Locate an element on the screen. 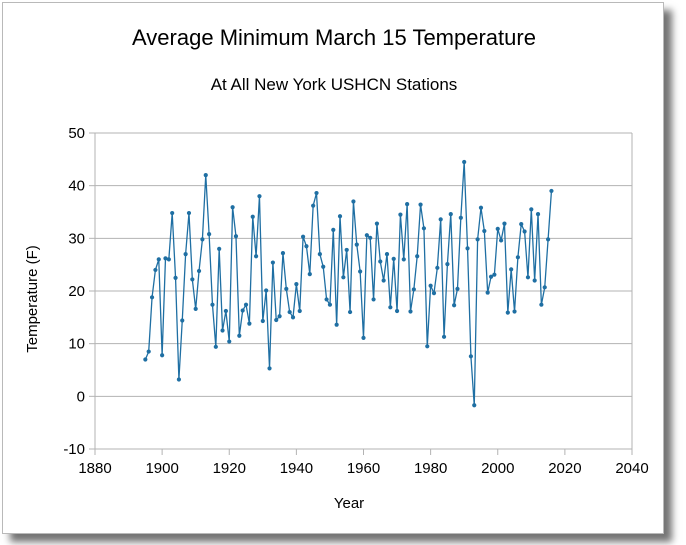 This screenshot has height=545, width=686. x-tick-label: 1980 is located at coordinates (430, 468).